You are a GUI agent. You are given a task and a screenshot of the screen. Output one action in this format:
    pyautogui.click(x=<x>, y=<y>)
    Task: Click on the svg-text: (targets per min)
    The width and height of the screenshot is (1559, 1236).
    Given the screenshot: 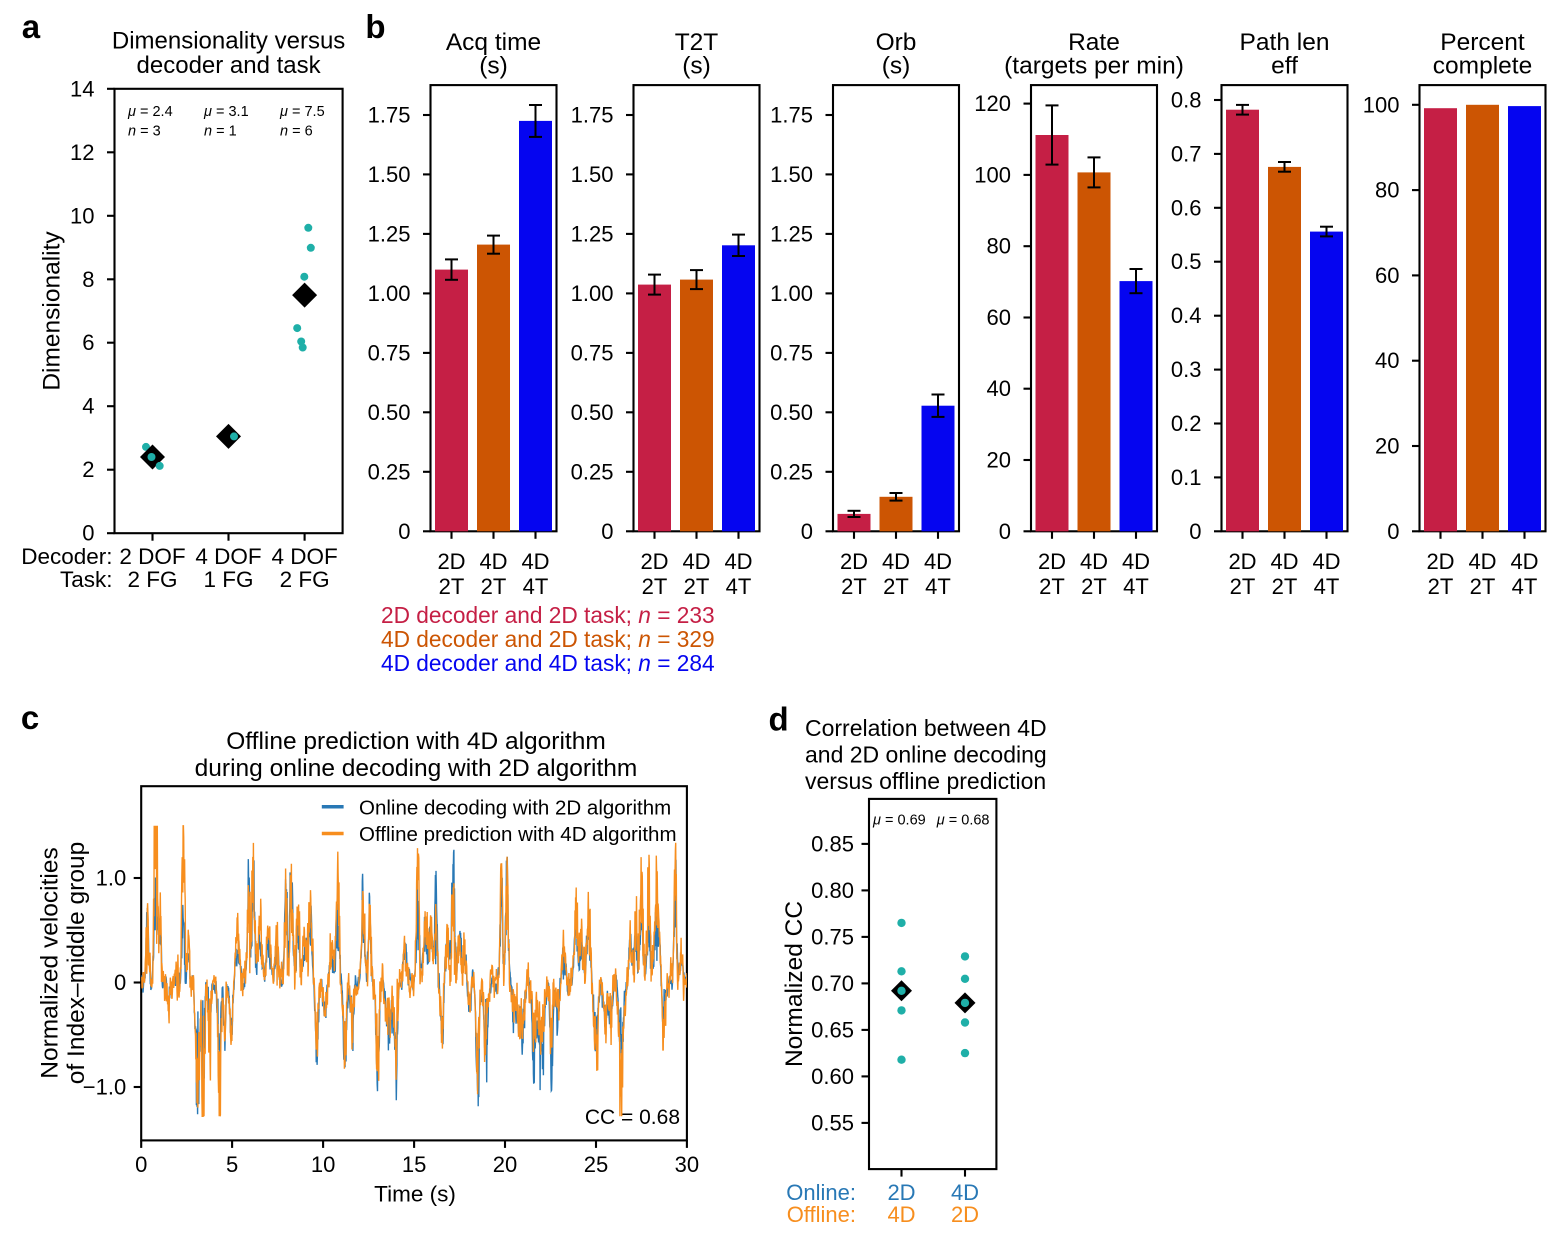 What is the action you would take?
    pyautogui.click(x=1094, y=66)
    